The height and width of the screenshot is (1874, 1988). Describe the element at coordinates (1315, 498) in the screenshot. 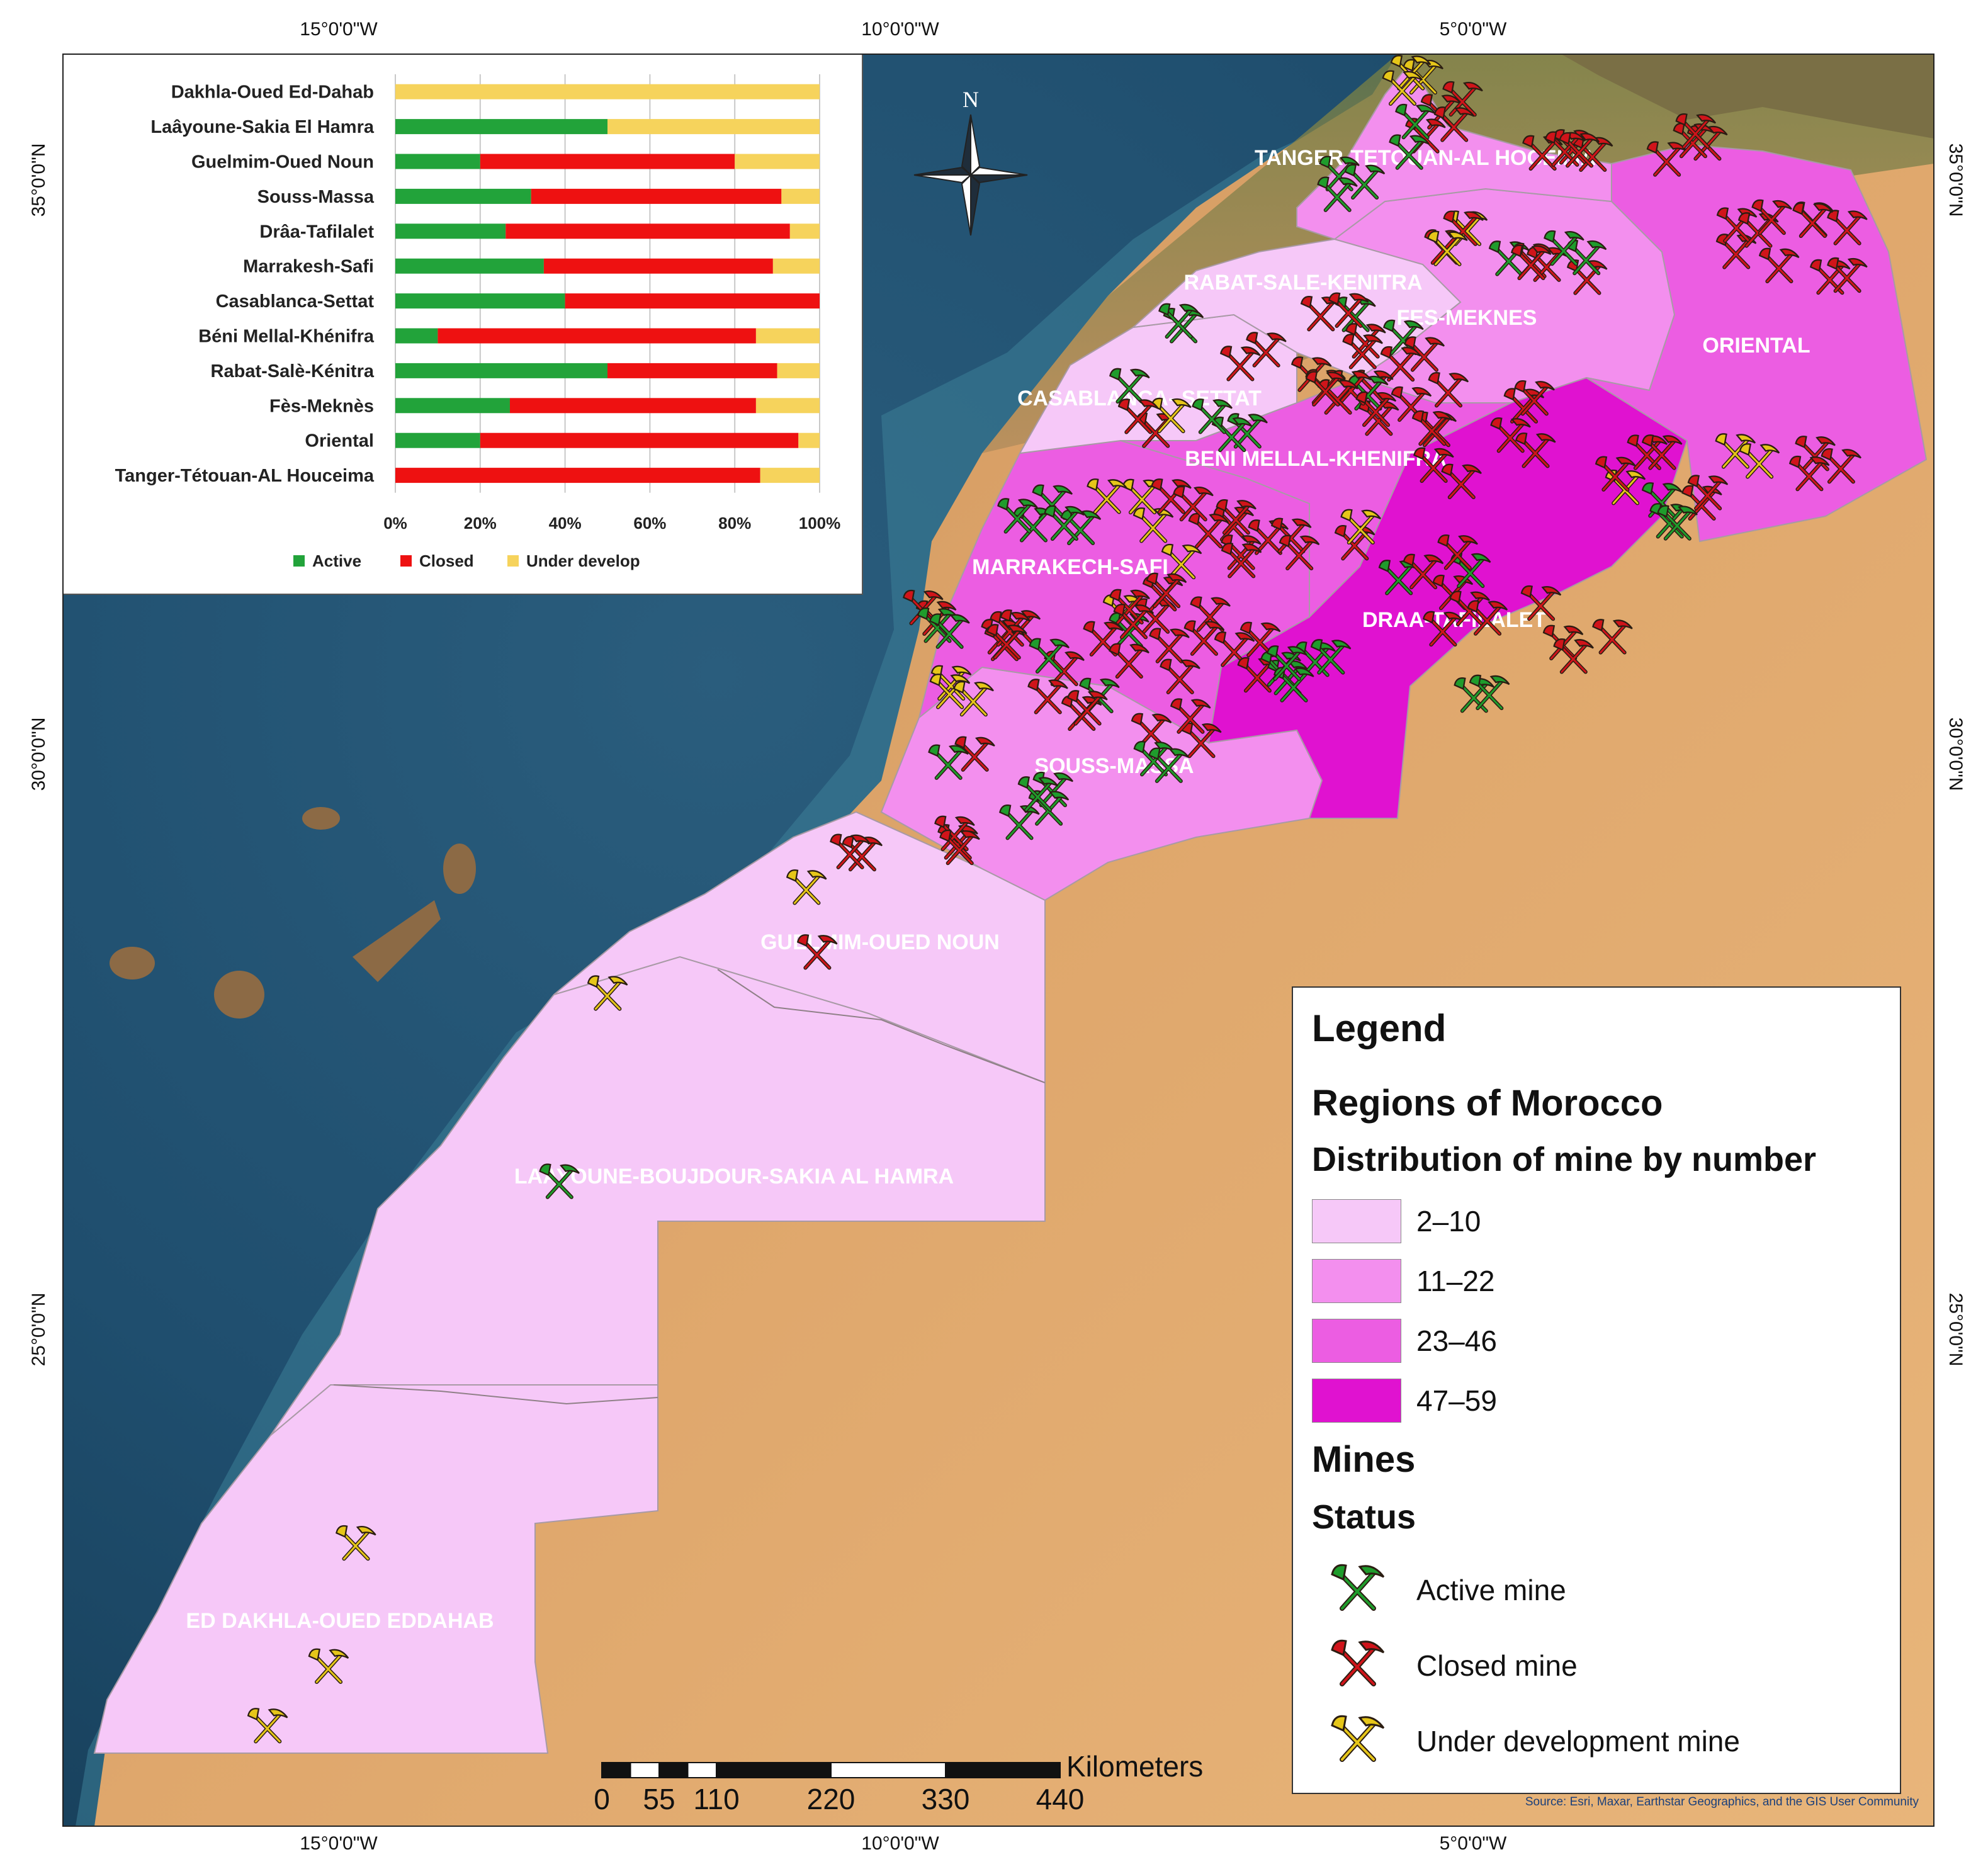

I see `region-beni-mellal` at that location.